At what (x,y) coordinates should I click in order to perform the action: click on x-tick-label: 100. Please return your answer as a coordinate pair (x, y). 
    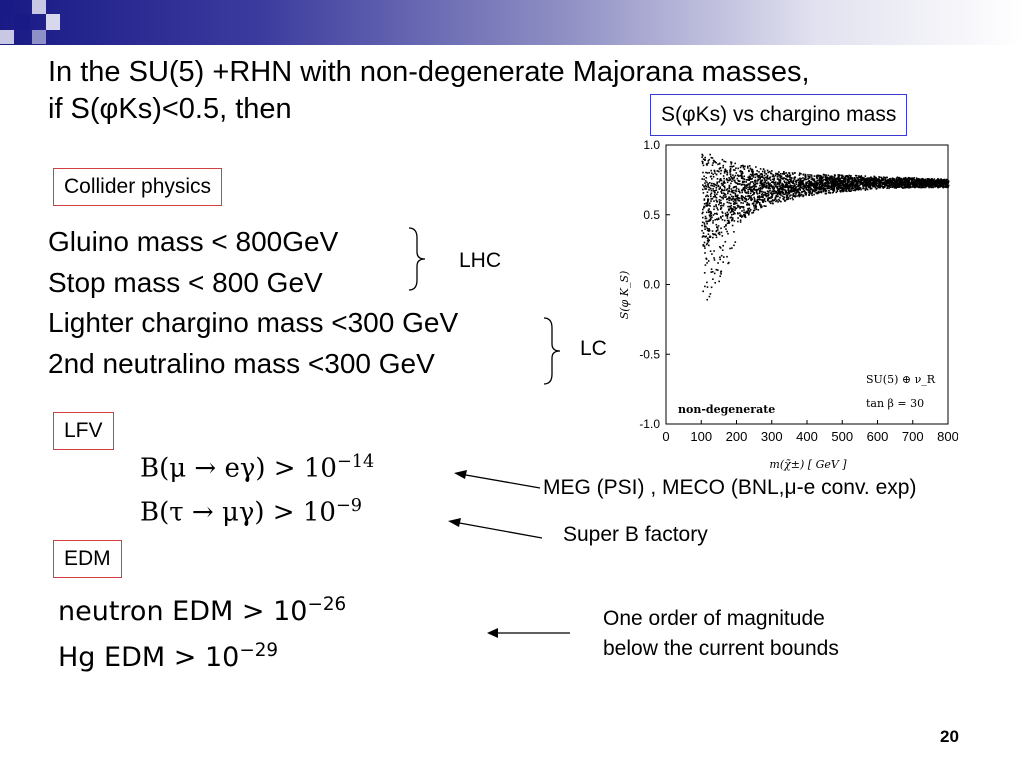
    Looking at the image, I should click on (701, 436).